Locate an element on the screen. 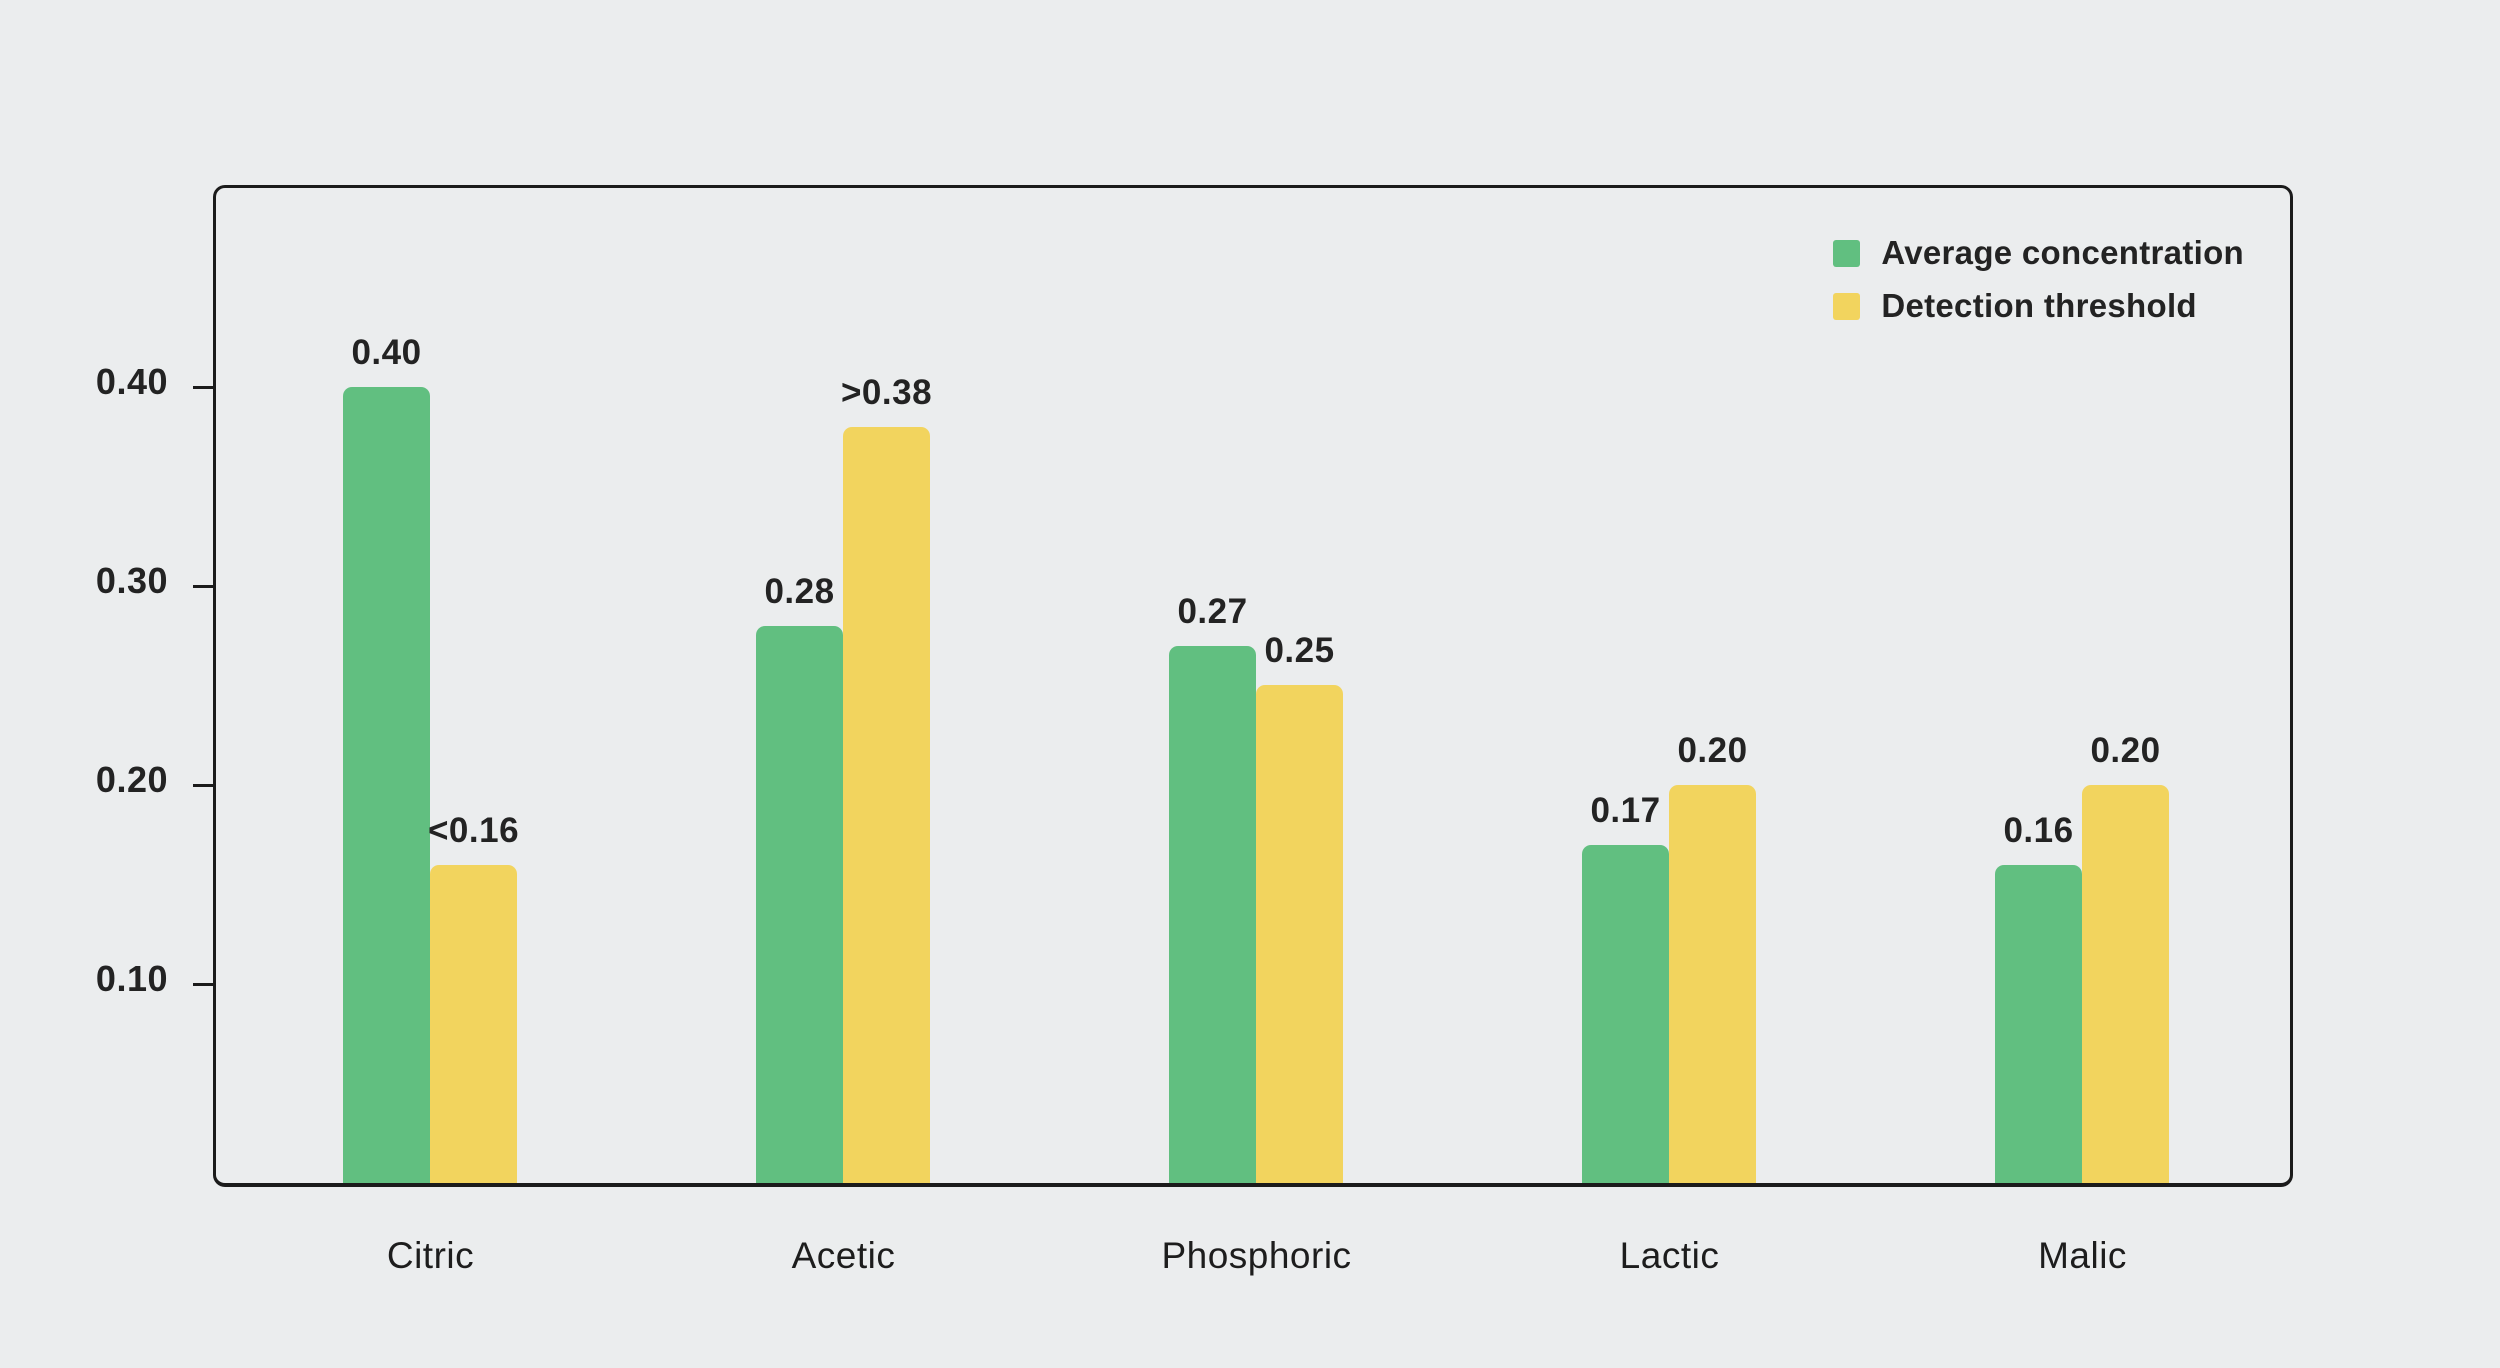  legend-item-average-concentration: Average concentration is located at coordinates (2038, 253).